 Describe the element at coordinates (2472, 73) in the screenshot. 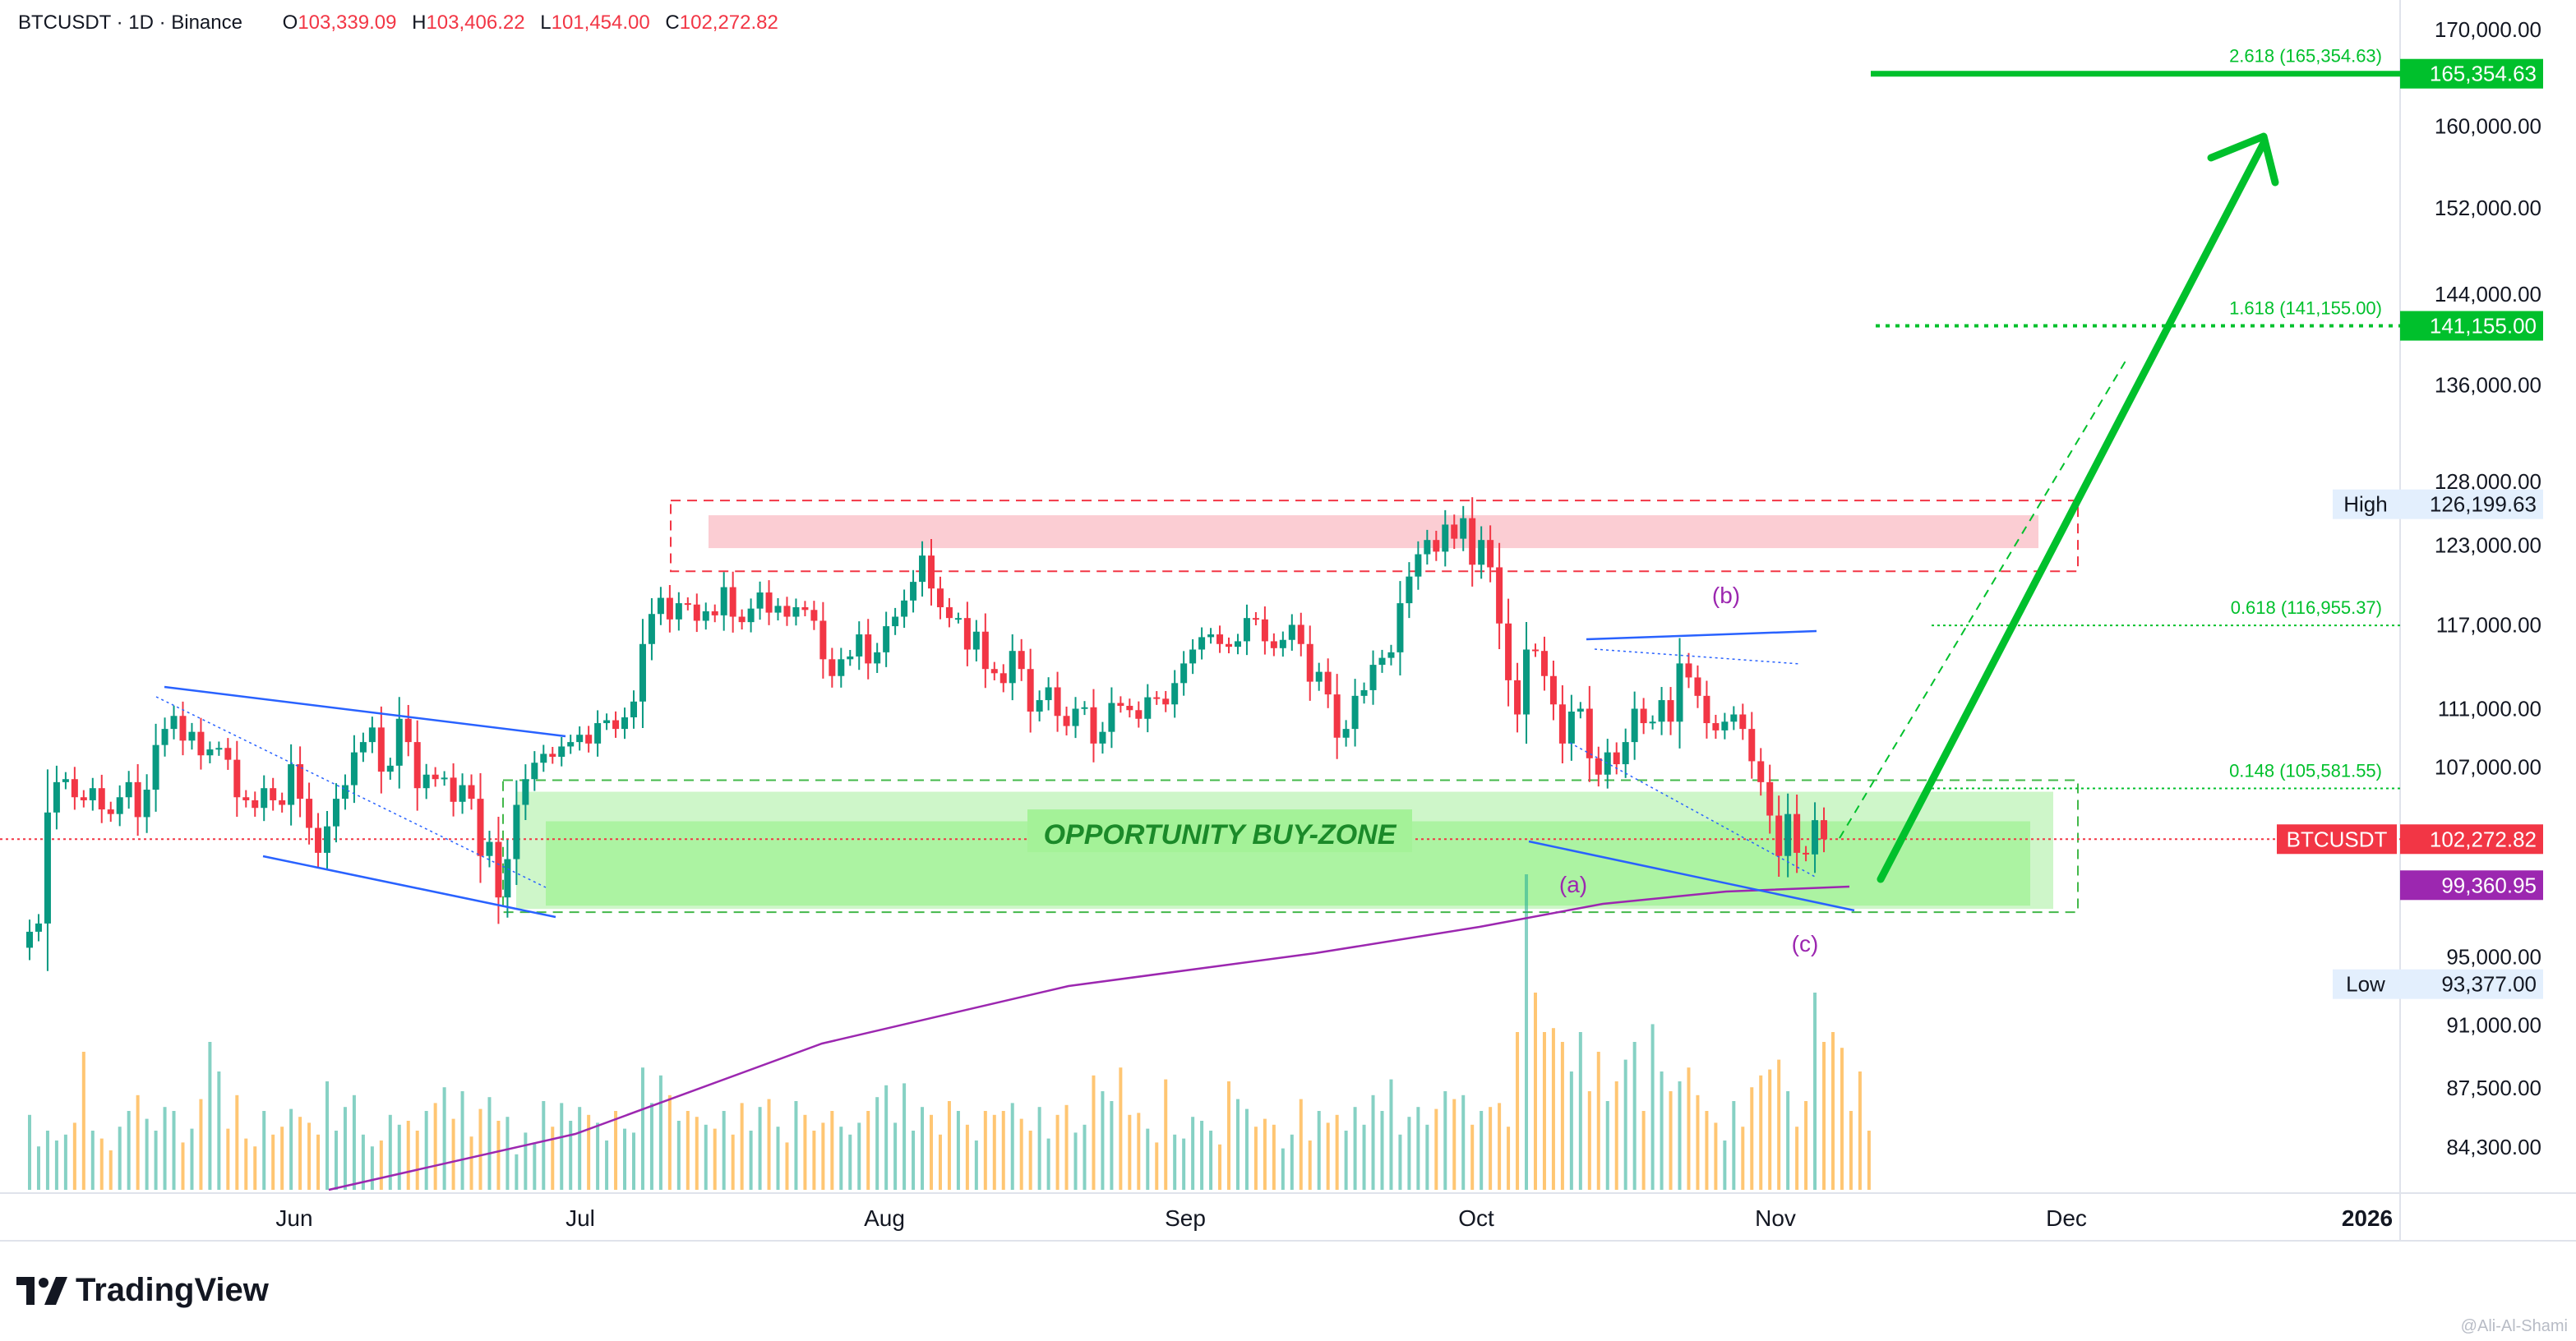

I see `fib-2618-axis-label-box` at that location.